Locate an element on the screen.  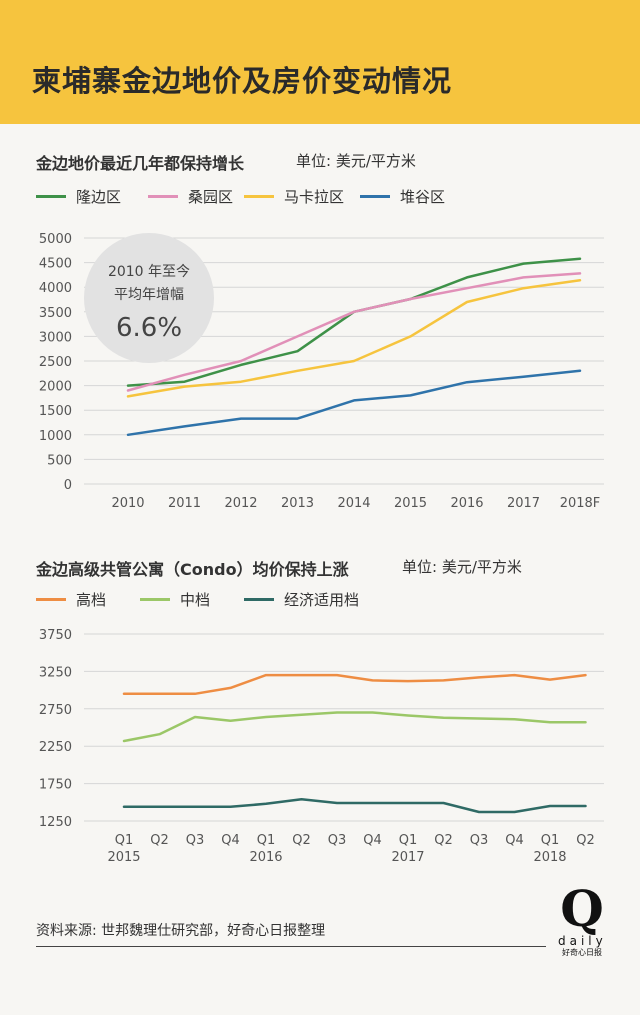
legend-label: 马卡拉区 is located at coordinates (314, 197).